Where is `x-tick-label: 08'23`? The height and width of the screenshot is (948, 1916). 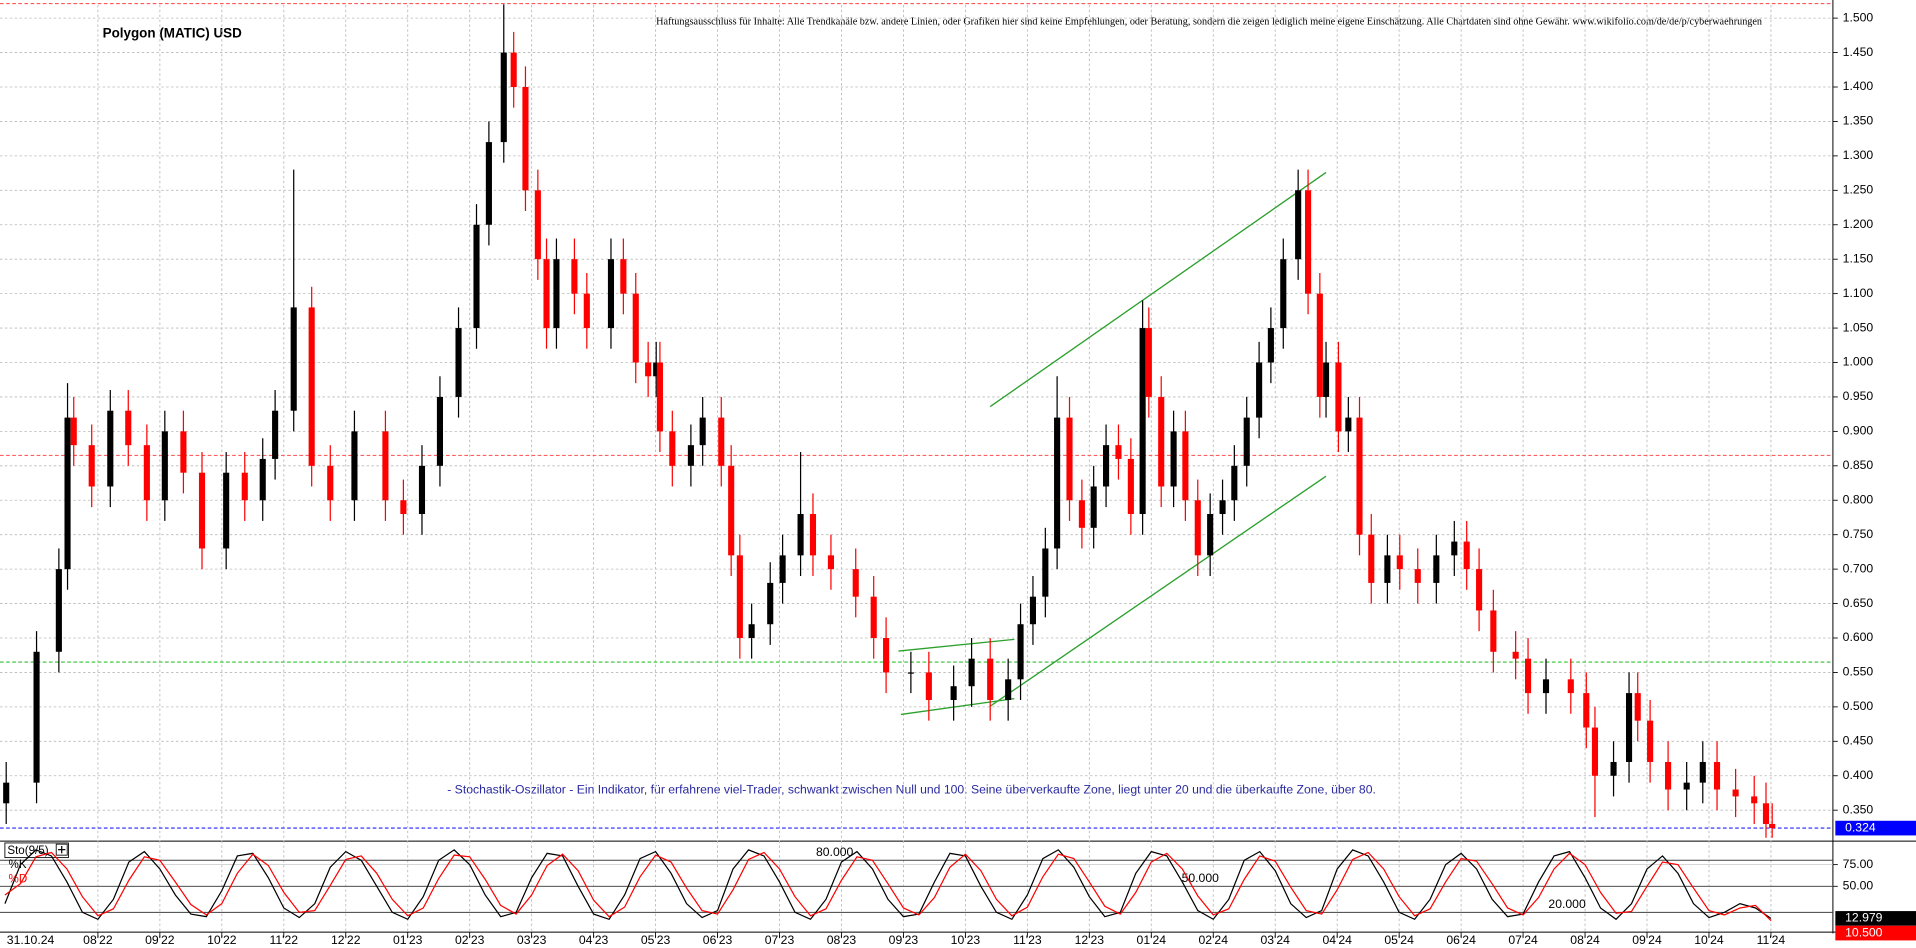 x-tick-label: 08'23 is located at coordinates (842, 940).